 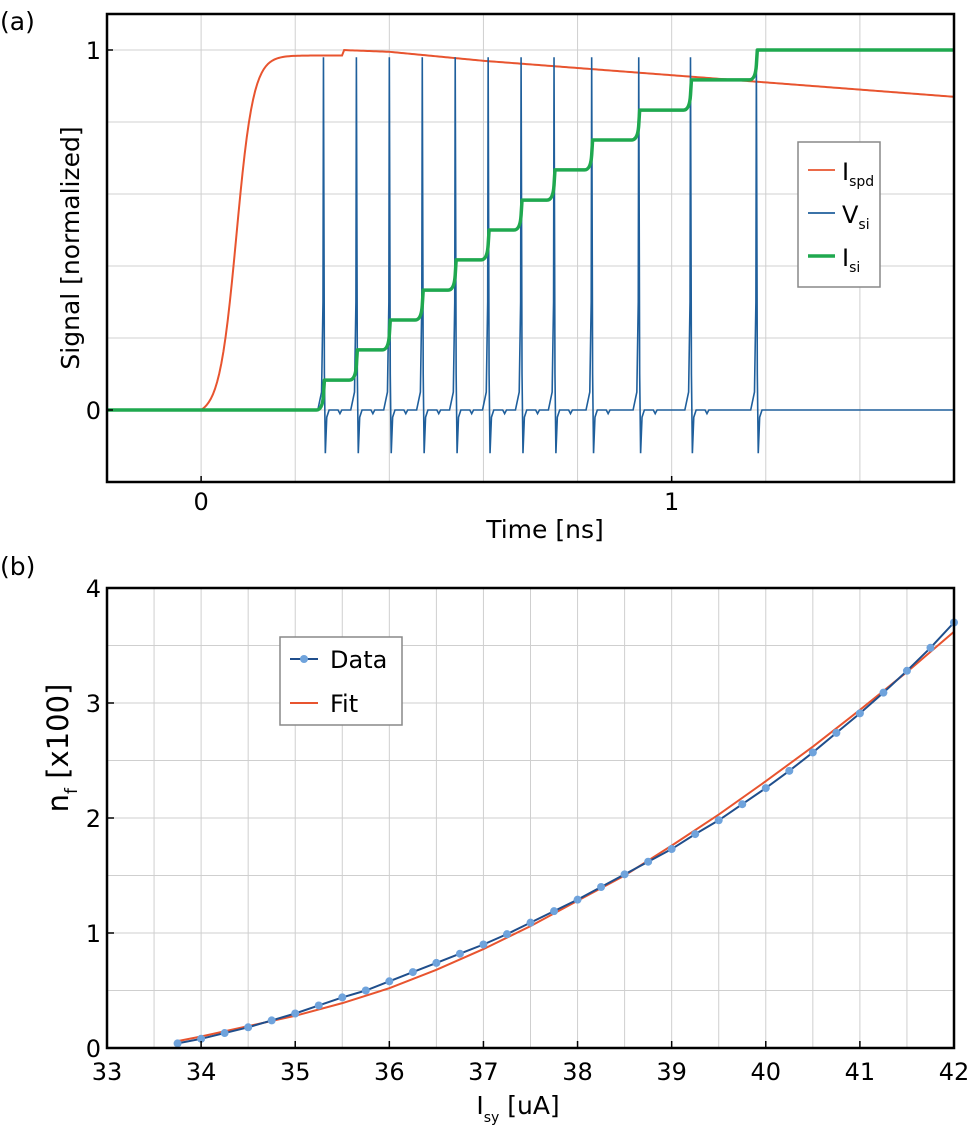 I want to click on panel-b-ytick-label: 1, so click(x=93, y=934).